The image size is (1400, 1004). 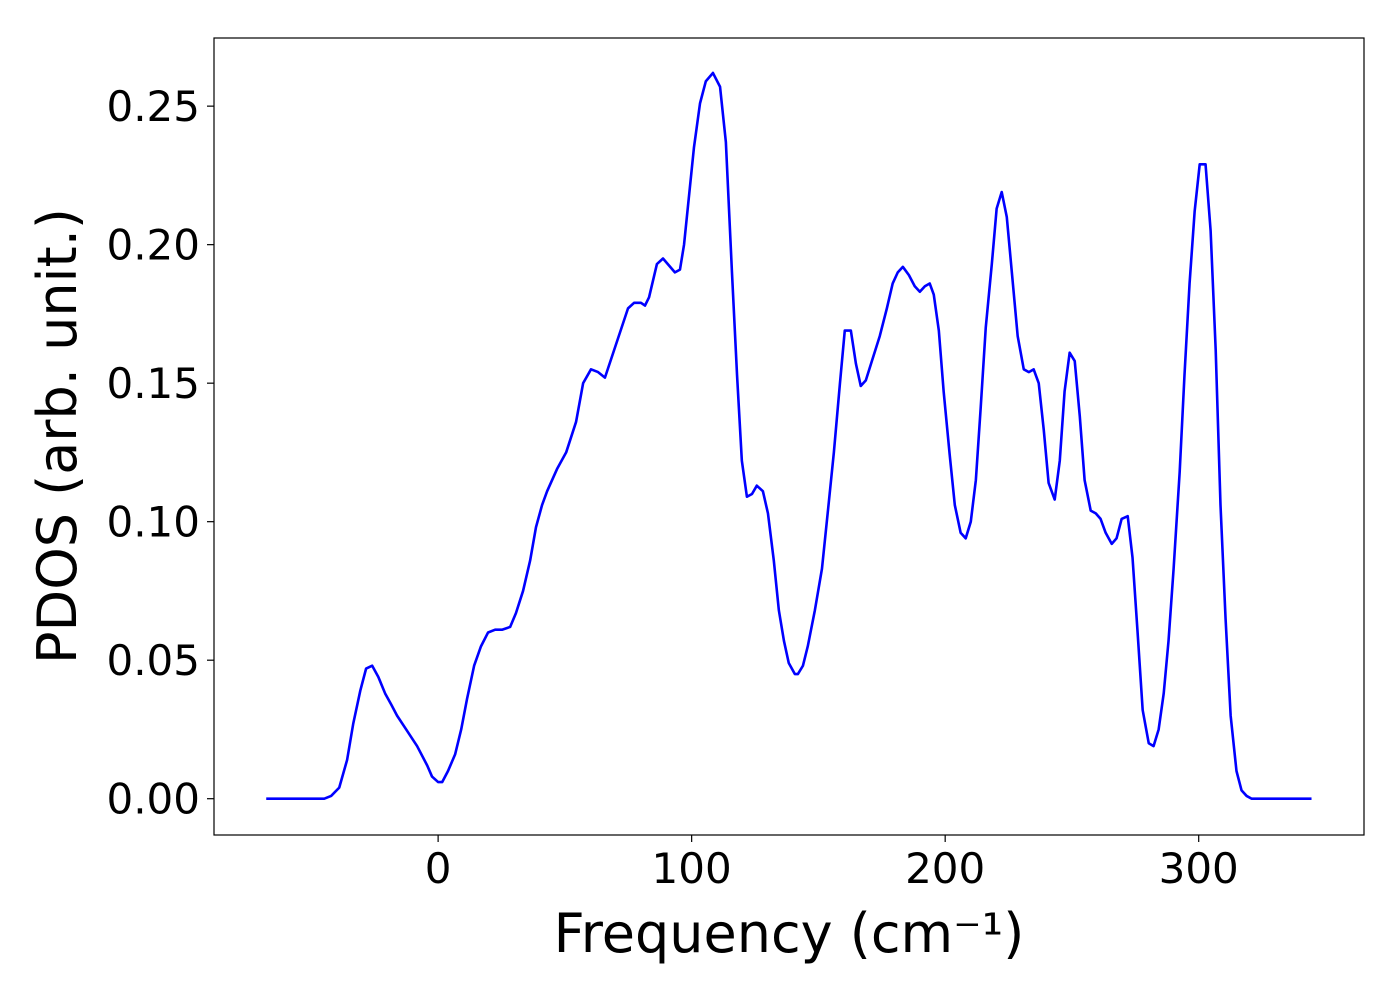 I want to click on y-axis-label: PDOS (arb. unit.), so click(x=57, y=436).